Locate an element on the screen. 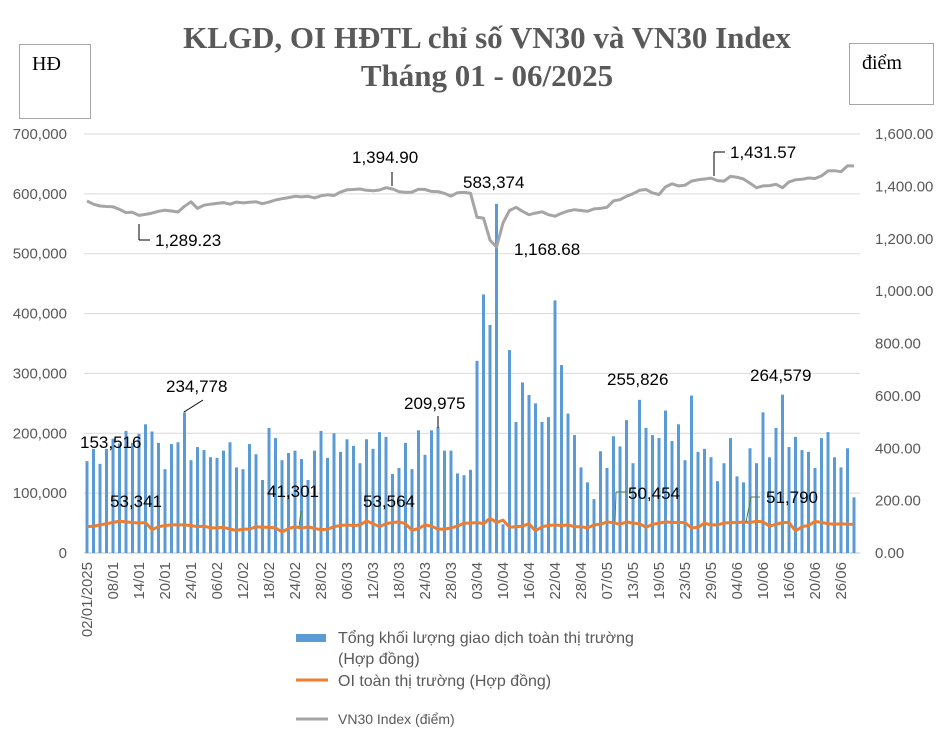 This screenshot has width=947, height=755. label-index-high-mar: 1,394.90 is located at coordinates (385, 157).